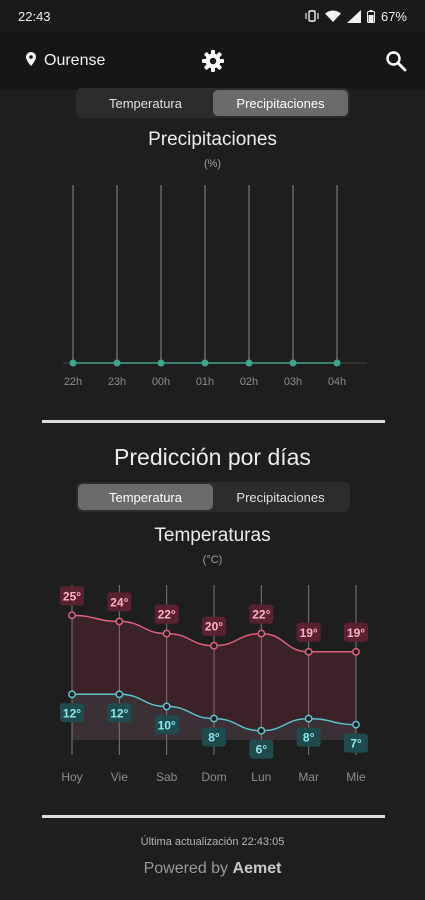  I want to click on settings-gear-icon, so click(213, 63).